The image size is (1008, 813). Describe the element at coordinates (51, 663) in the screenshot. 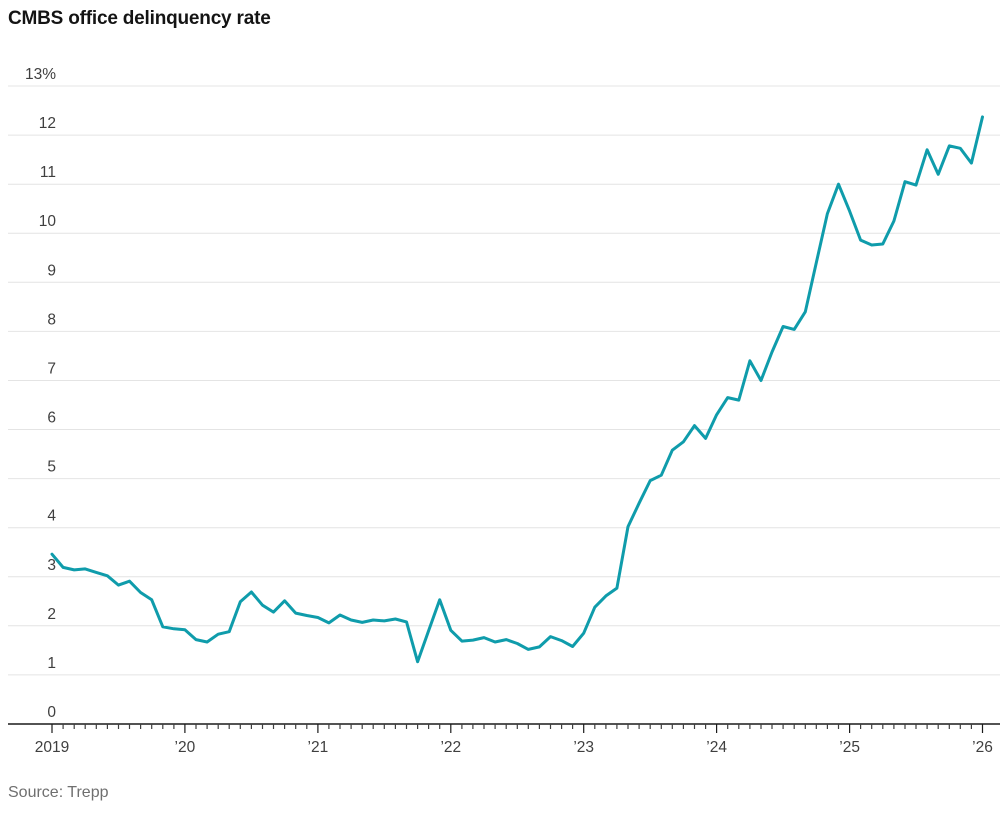

I see `svg-text: 1` at that location.